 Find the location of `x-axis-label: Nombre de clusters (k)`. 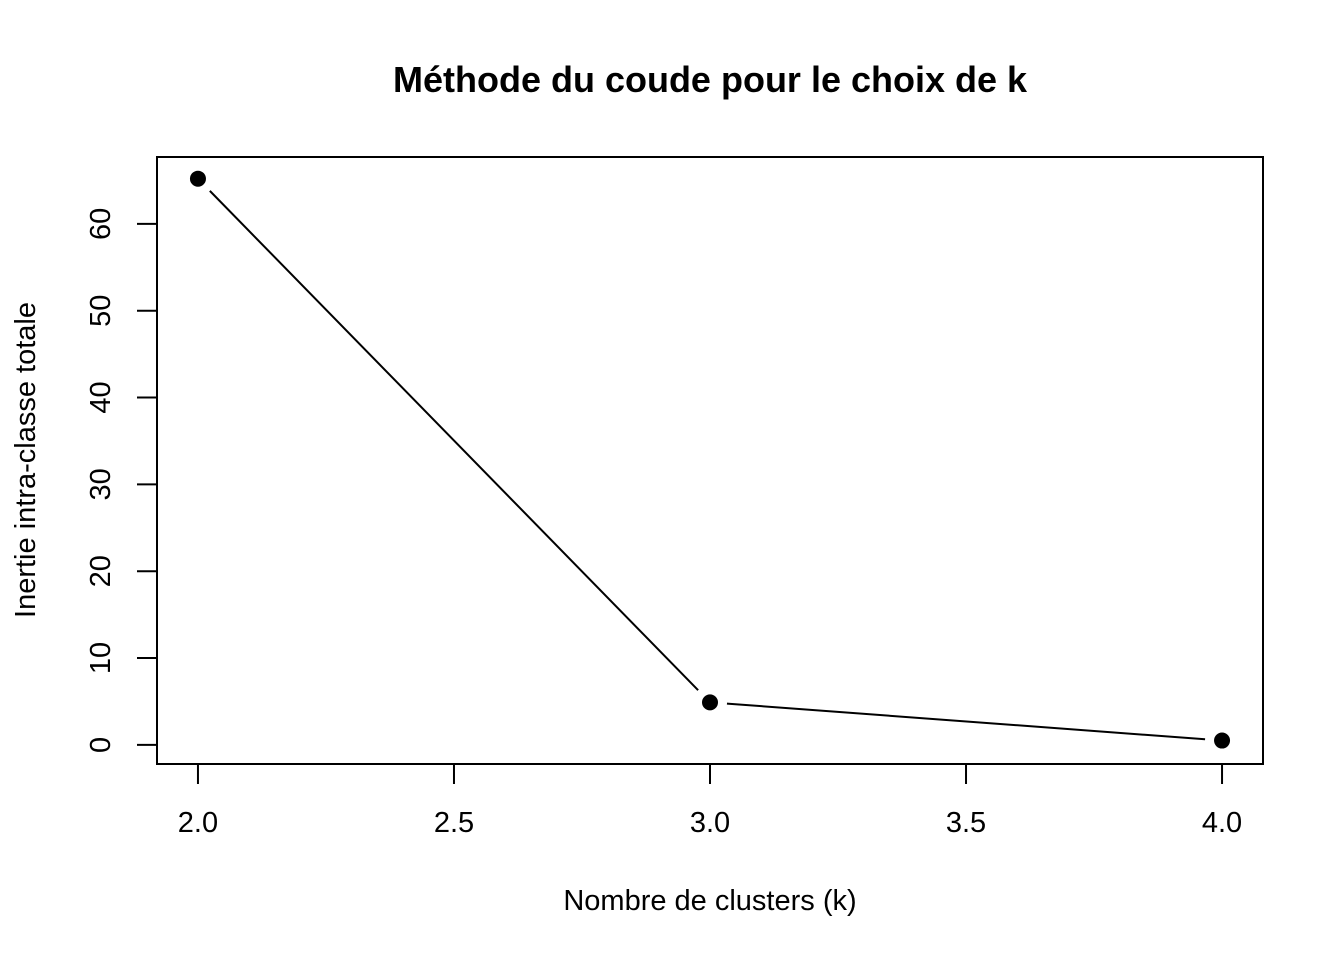

x-axis-label: Nombre de clusters (k) is located at coordinates (709, 901).